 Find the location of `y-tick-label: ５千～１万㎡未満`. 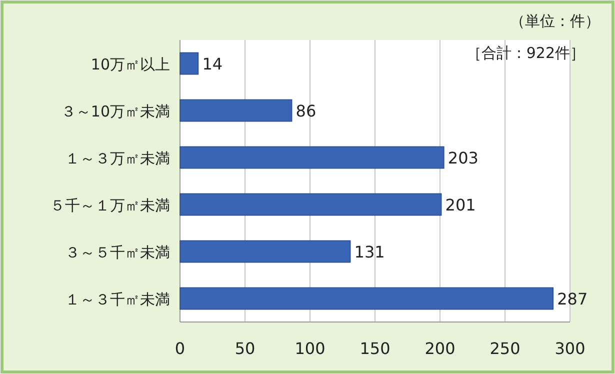

y-tick-label: ５千～１万㎡未満 is located at coordinates (110, 205).